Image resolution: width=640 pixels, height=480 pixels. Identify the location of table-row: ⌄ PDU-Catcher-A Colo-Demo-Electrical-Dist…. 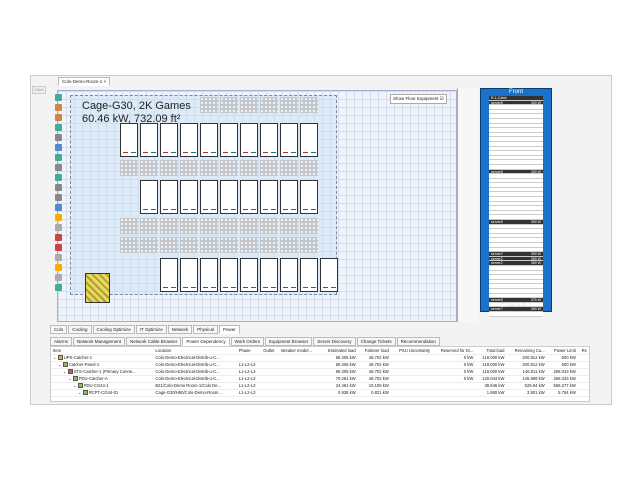
(320, 379).